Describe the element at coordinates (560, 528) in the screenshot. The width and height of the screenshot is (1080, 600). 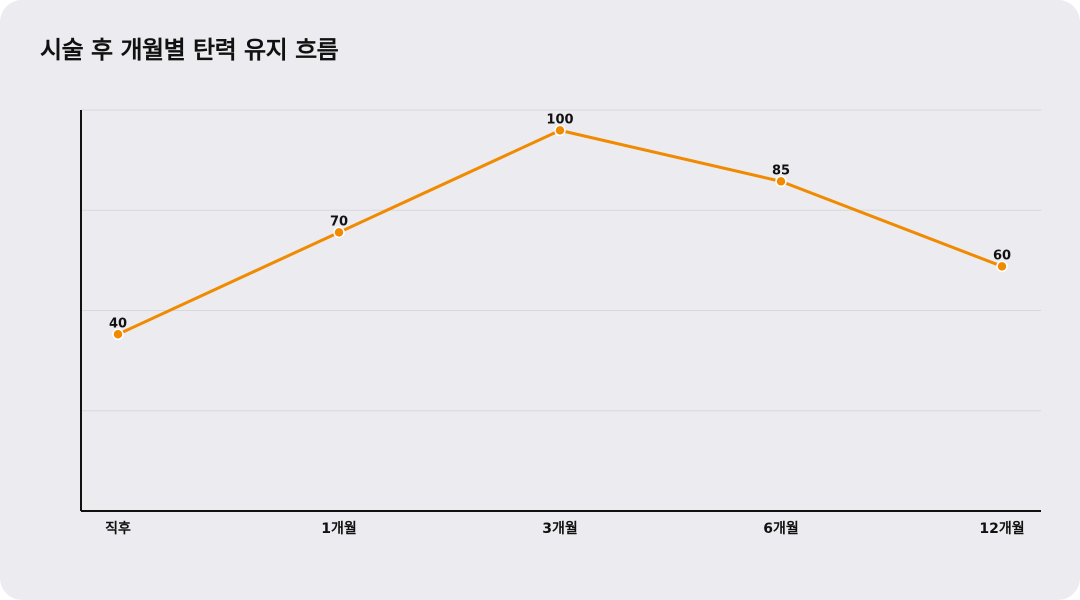
I see `x-tick-label: 3개월` at that location.